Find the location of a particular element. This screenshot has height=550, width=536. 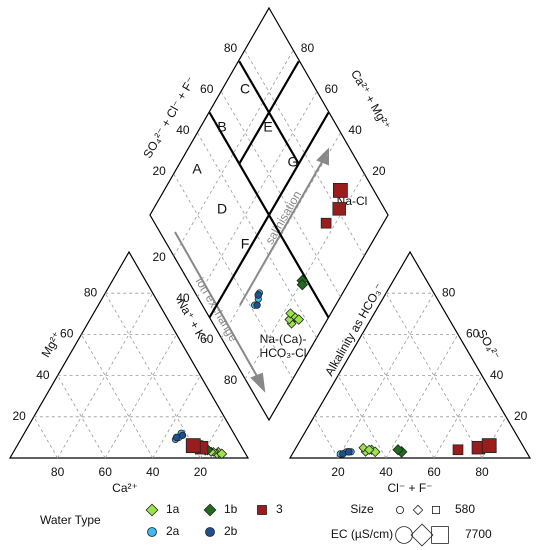

annotation: Na-(Ca)- is located at coordinates (283, 339).